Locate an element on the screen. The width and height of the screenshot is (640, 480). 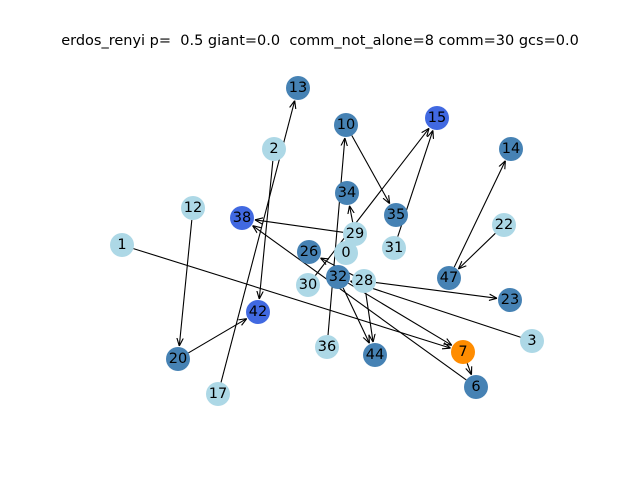
node-label: 34 is located at coordinates (347, 193).